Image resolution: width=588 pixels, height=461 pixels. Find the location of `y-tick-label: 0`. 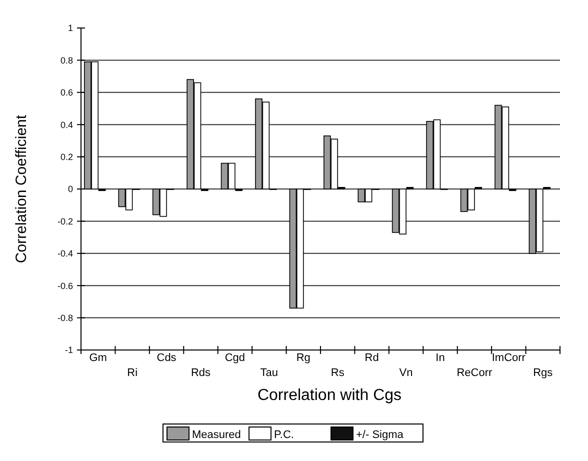

y-tick-label: 0 is located at coordinates (70, 189).